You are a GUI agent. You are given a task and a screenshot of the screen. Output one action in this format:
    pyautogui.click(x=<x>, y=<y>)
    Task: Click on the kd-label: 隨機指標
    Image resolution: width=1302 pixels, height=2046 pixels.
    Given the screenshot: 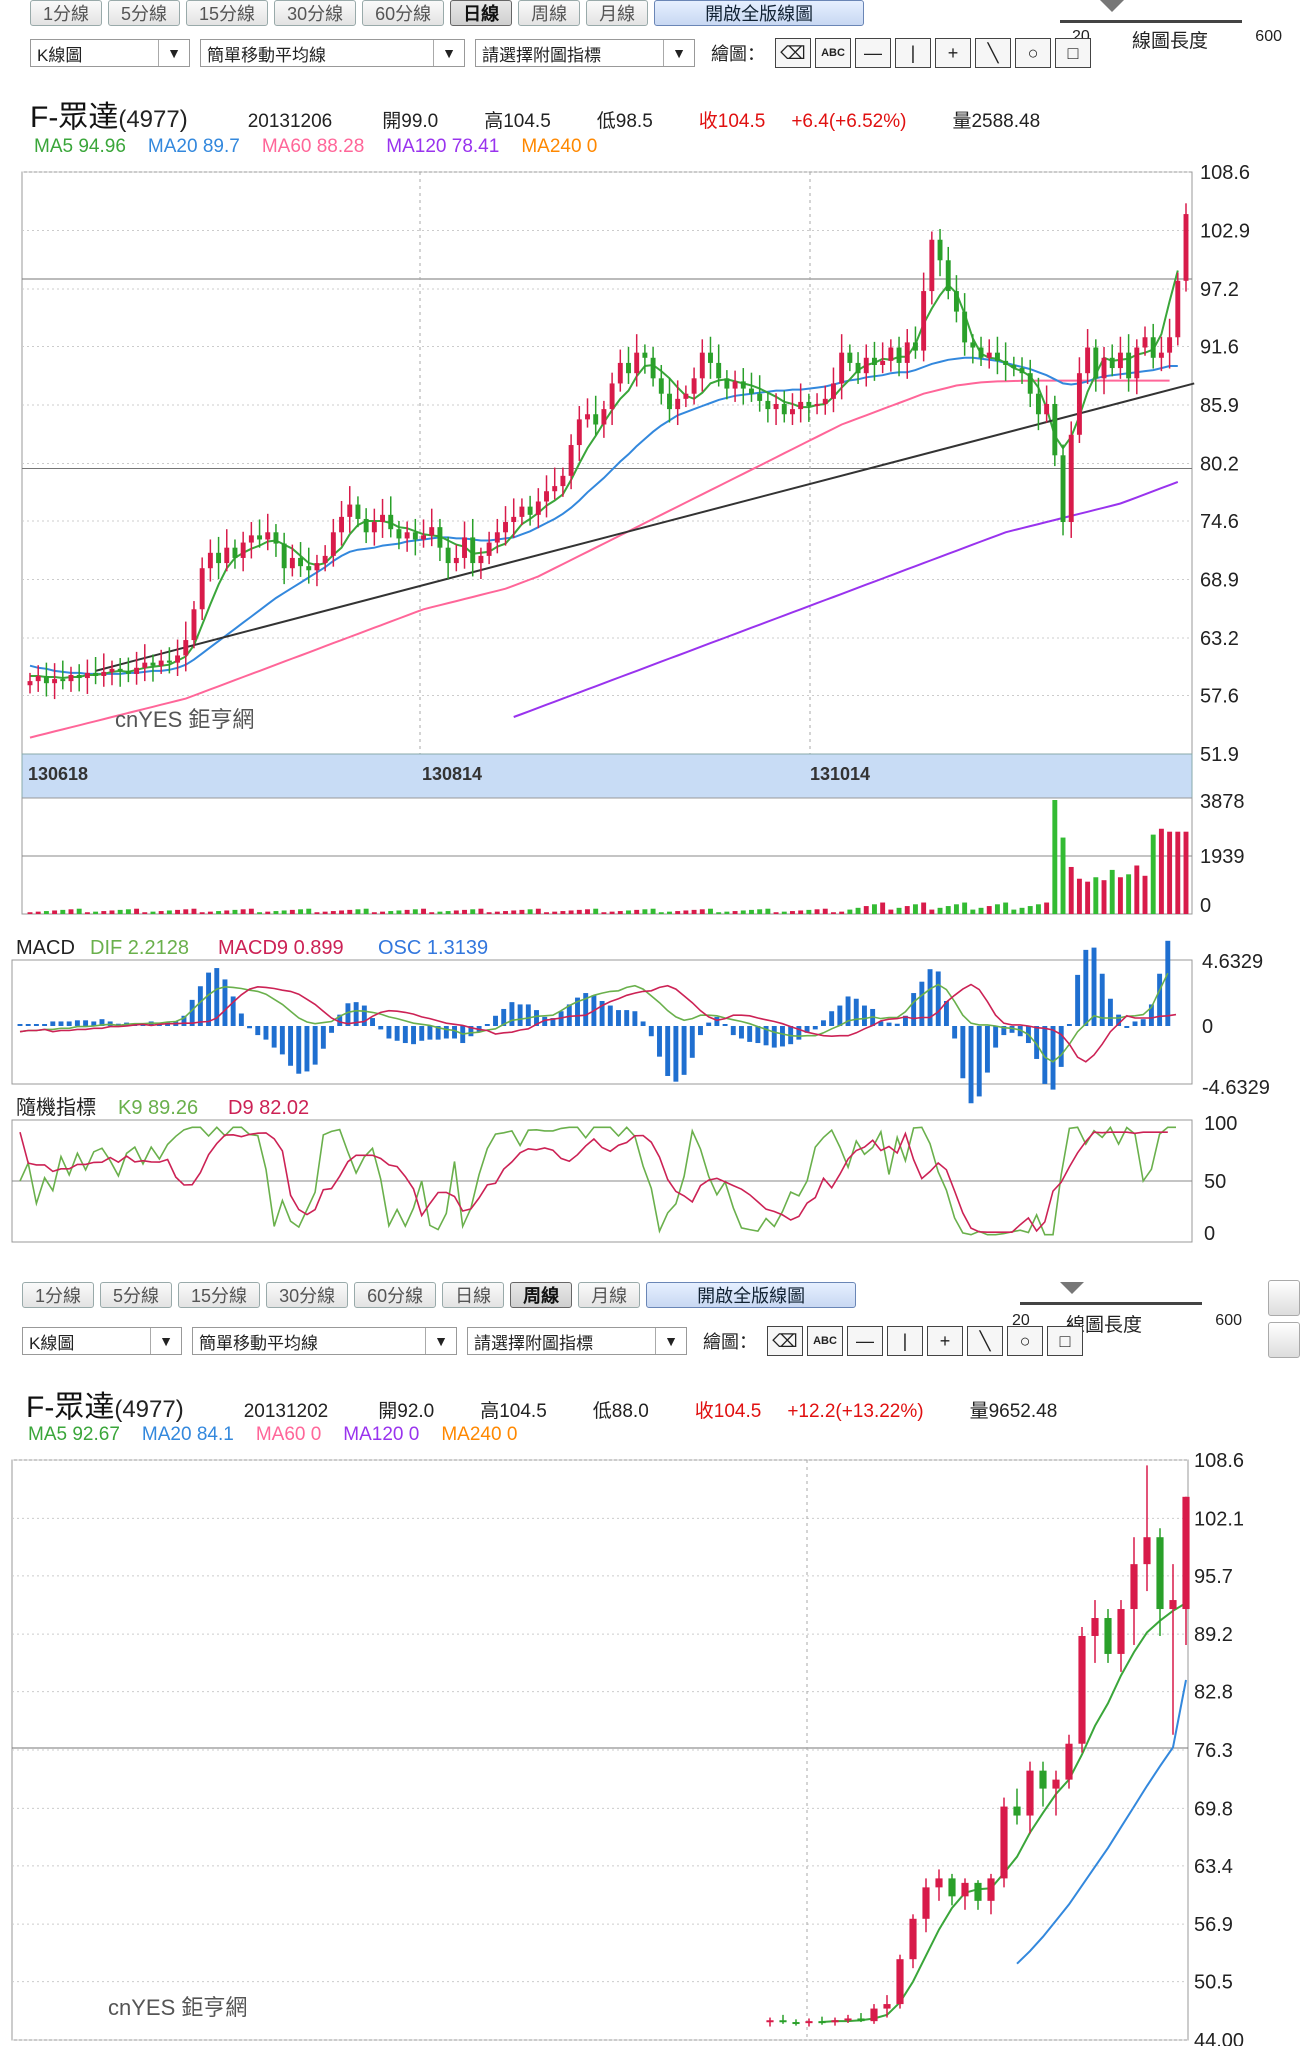 What is the action you would take?
    pyautogui.click(x=56, y=1107)
    